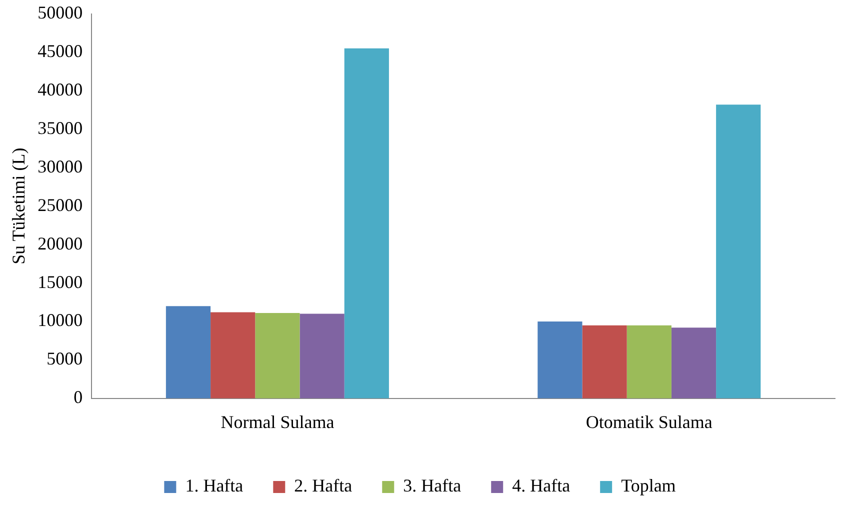 The height and width of the screenshot is (511, 855). What do you see at coordinates (60, 320) in the screenshot?
I see `y-tick-label: 10000` at bounding box center [60, 320].